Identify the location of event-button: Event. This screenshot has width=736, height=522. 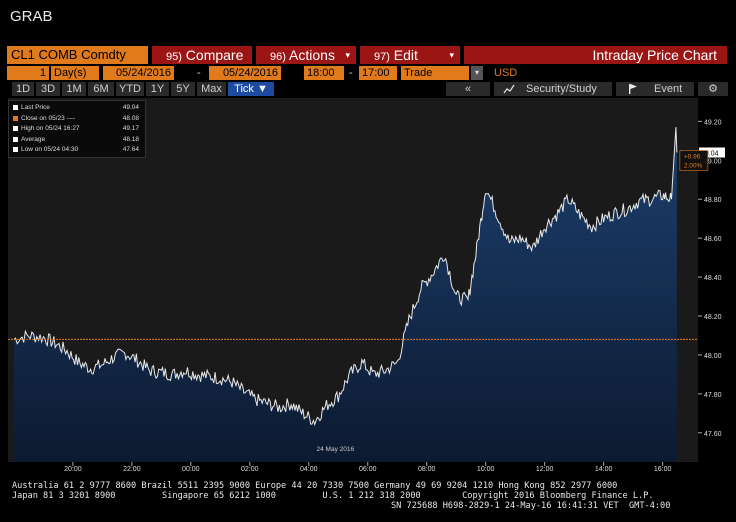
(655, 89).